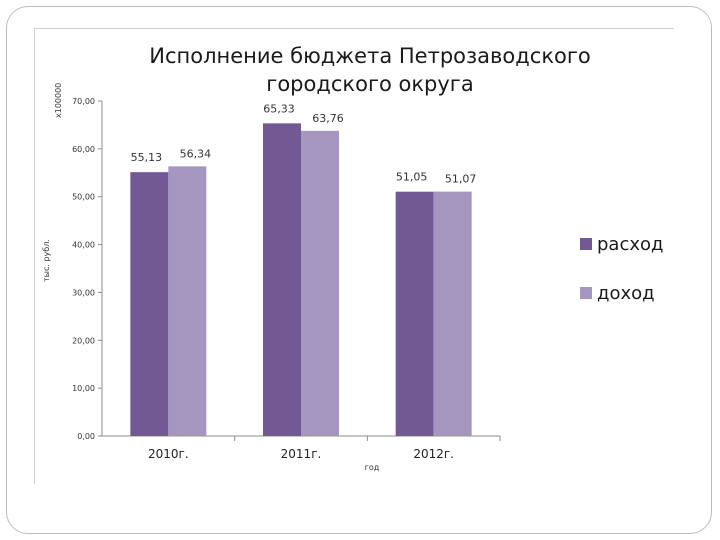 Image resolution: width=720 pixels, height=540 pixels. I want to click on y-tick-label: 60,00, so click(83, 149).